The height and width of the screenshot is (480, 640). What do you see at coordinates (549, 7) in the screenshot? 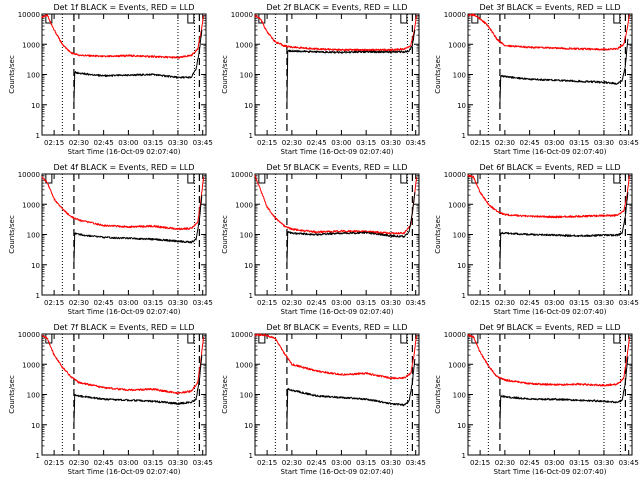
I see `panel-title: Det 3f BLACK = Events, RED = LLD` at bounding box center [549, 7].